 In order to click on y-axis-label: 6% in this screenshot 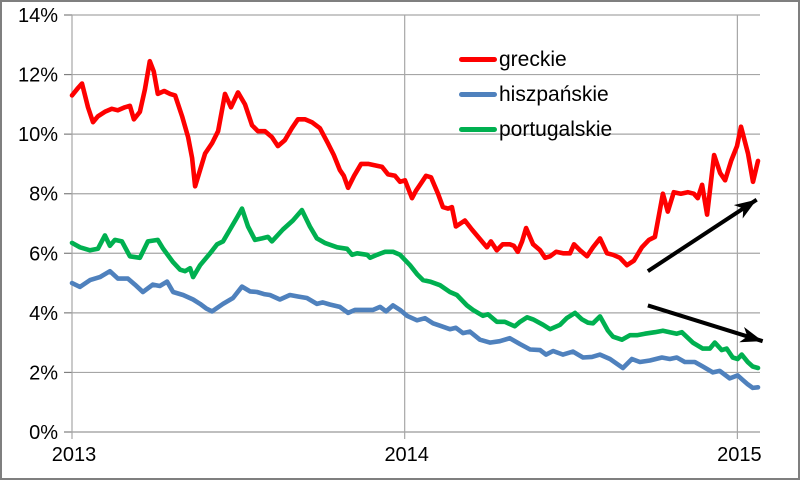, I will do `click(43, 254)`.